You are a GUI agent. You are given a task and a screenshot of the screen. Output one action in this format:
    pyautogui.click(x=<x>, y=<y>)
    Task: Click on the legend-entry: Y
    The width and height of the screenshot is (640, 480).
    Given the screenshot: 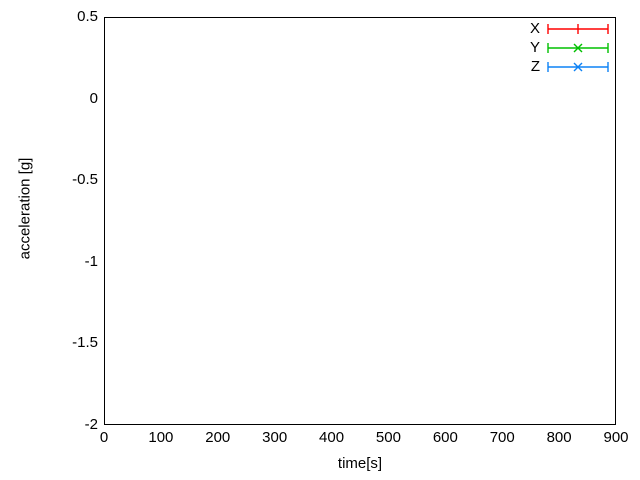 What is the action you would take?
    pyautogui.click(x=556, y=48)
    